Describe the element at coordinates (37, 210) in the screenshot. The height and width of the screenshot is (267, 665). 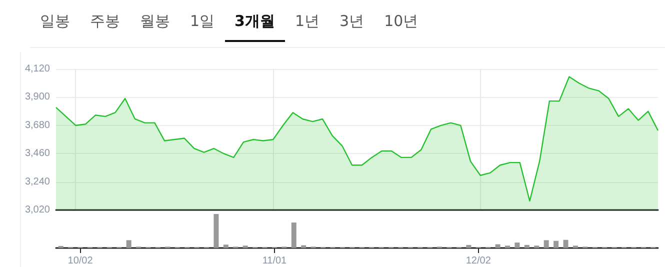
I see `y-tick-label: 3,020` at that location.